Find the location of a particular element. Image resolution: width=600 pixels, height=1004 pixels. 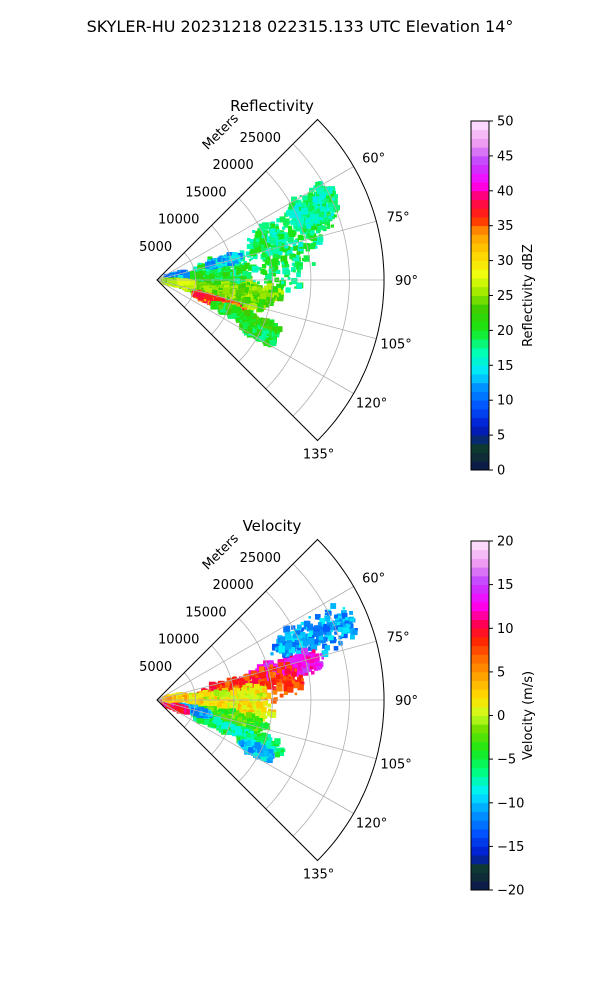

radial-axis-label: Meters is located at coordinates (221, 132).